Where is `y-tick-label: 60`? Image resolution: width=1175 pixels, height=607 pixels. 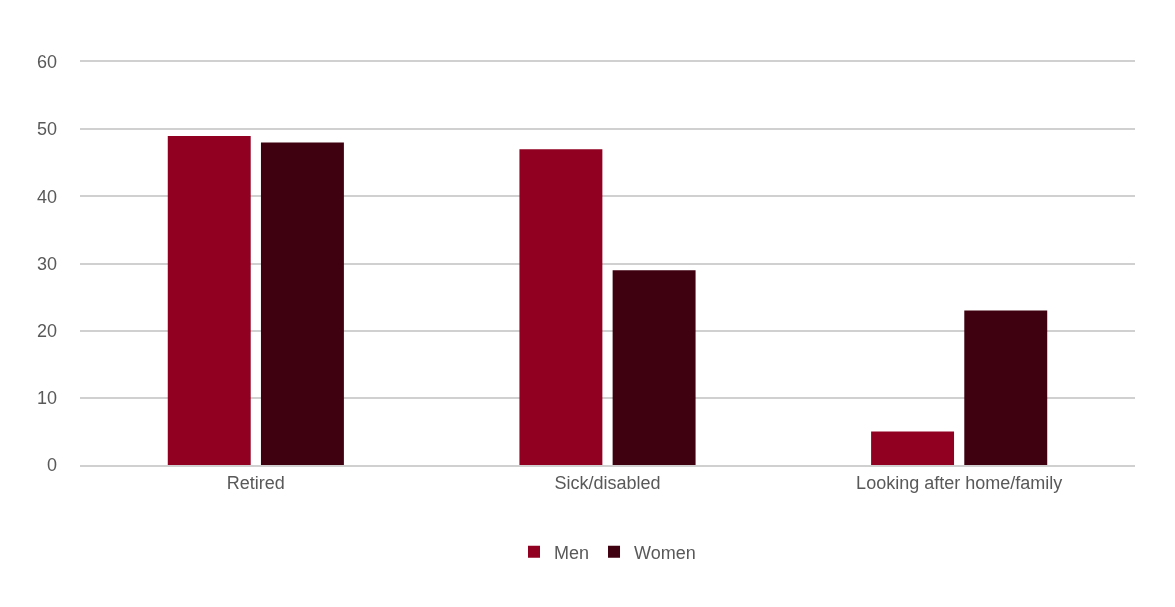 y-tick-label: 60 is located at coordinates (46, 62).